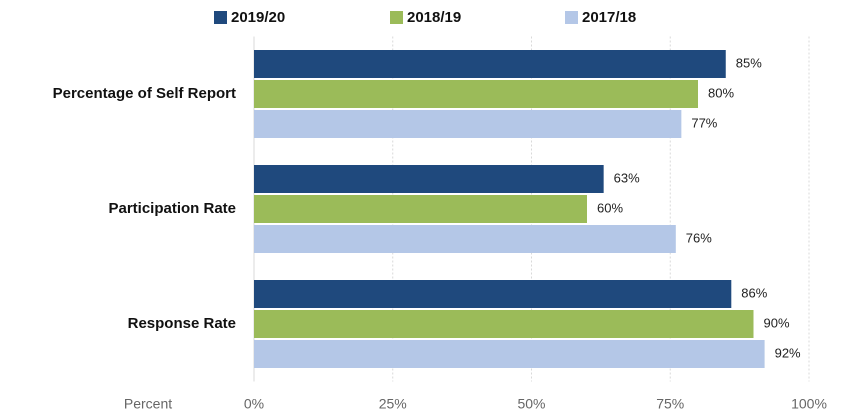 The height and width of the screenshot is (417, 844). What do you see at coordinates (670, 404) in the screenshot?
I see `x-tick-label: 75%` at bounding box center [670, 404].